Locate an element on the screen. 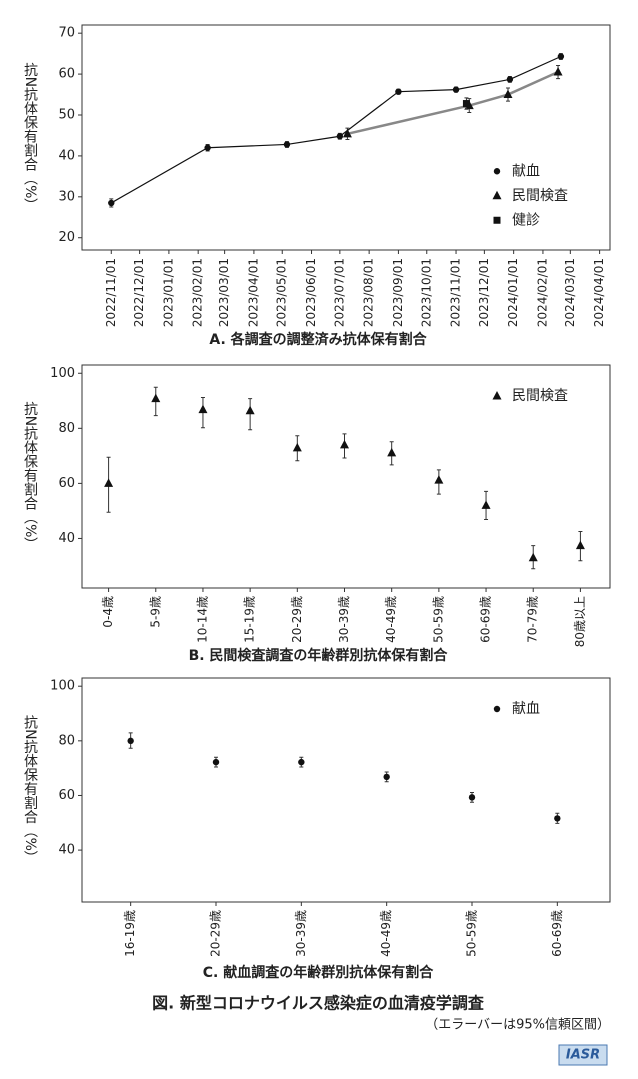 This screenshot has height=1079, width=638. x-tick-label: 80歳以上 is located at coordinates (580, 621).